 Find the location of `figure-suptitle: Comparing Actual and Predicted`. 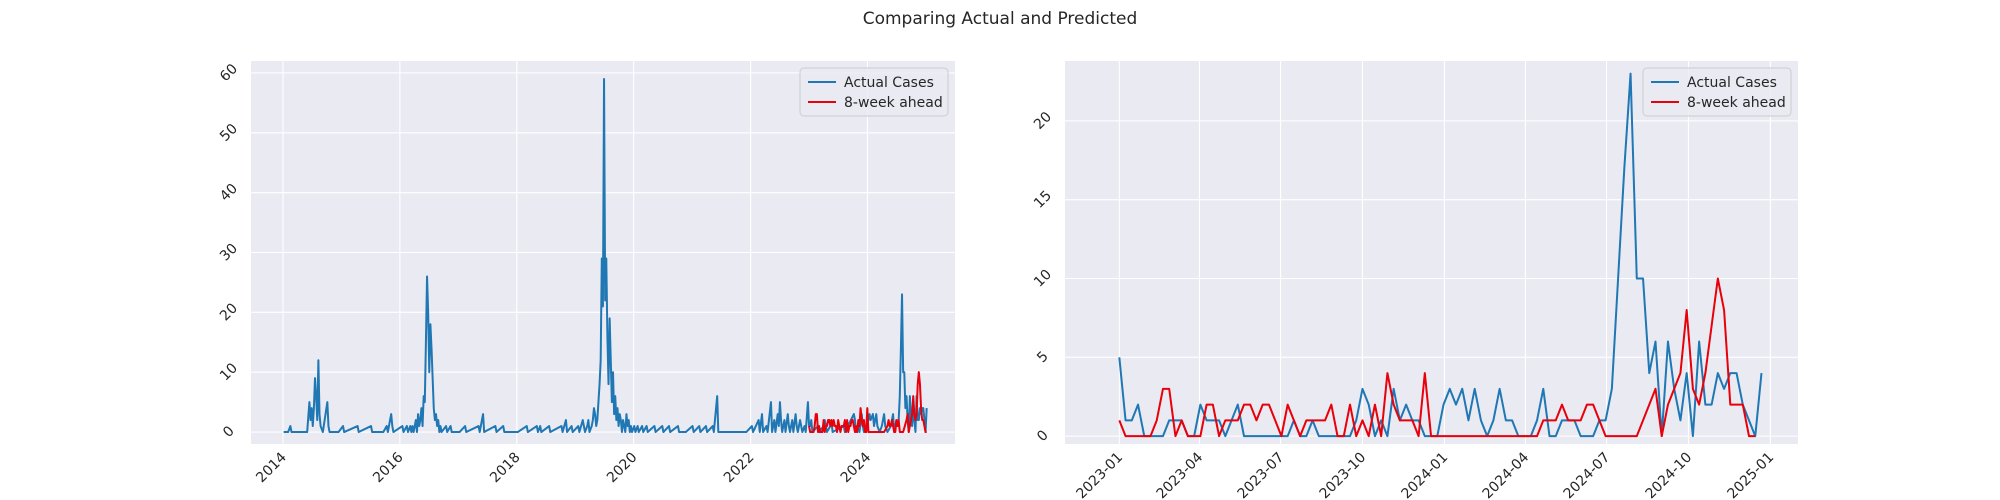

figure-suptitle: Comparing Actual and Predicted is located at coordinates (1000, 19).